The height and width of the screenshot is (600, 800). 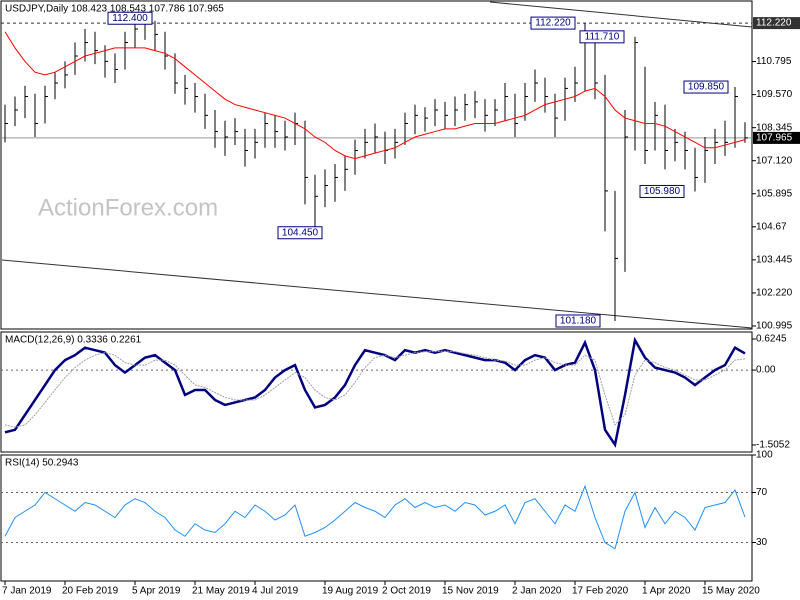 I want to click on y-tick-label: 104.67, so click(x=771, y=226).